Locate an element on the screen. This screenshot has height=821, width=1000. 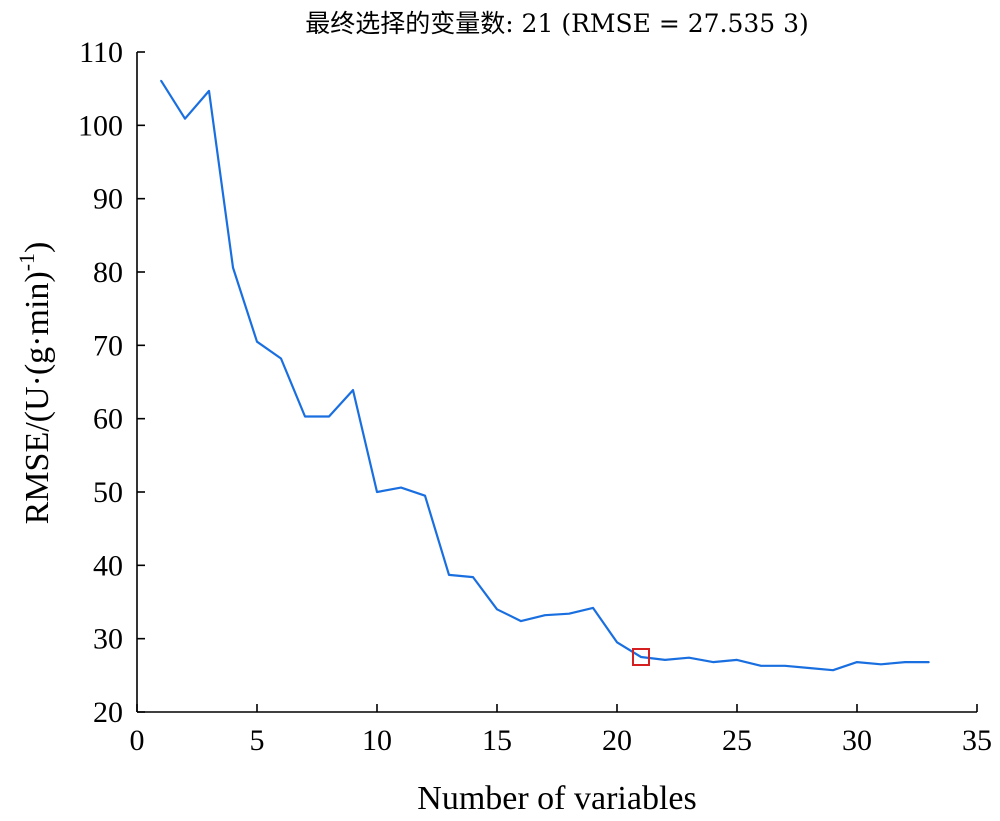
x-tick-label: 0 is located at coordinates (137, 740).